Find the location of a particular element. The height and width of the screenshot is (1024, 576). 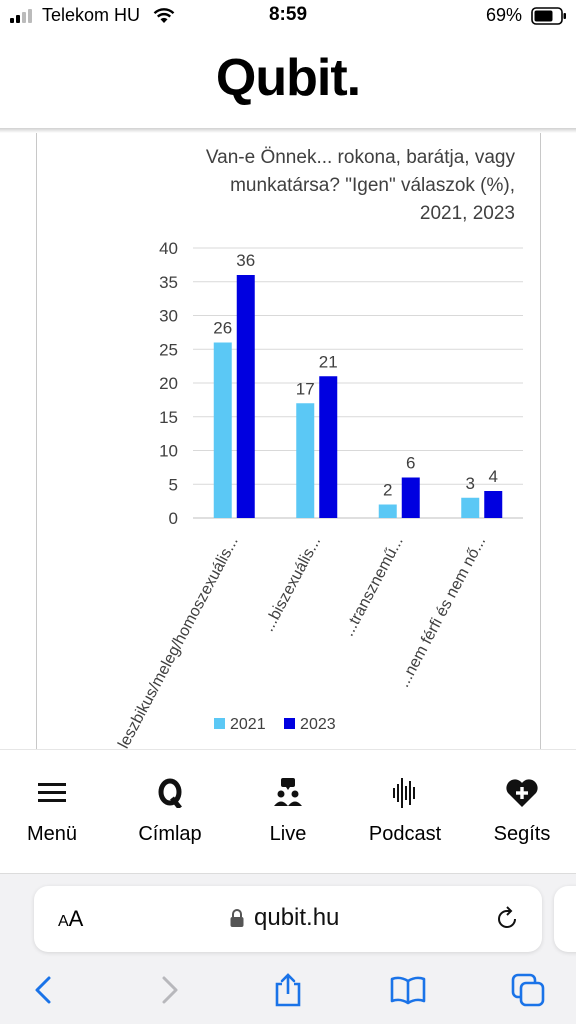

data-label: 21 is located at coordinates (328, 361).